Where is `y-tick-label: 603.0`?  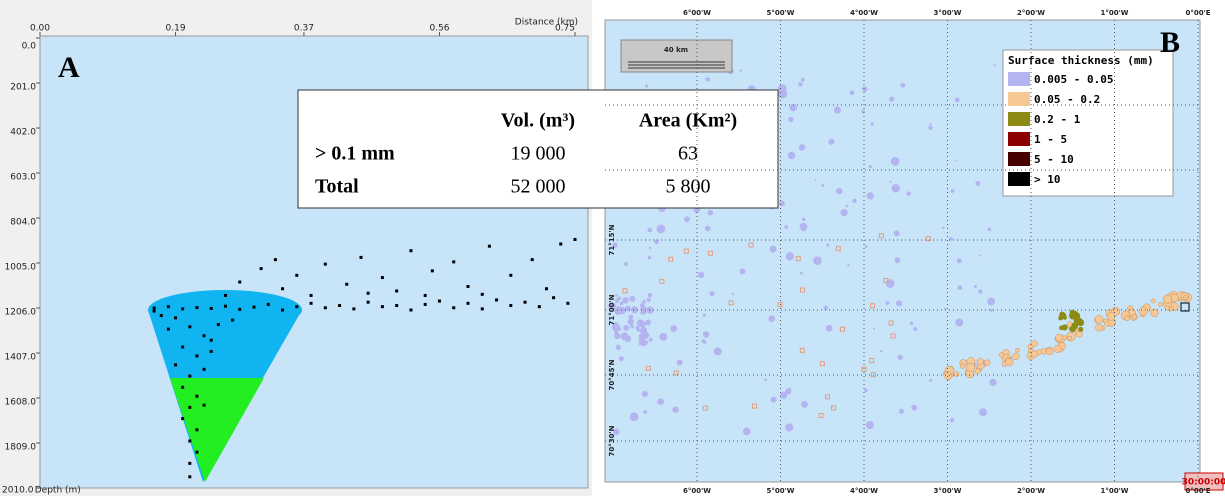 y-tick-label: 603.0 is located at coordinates (23, 178).